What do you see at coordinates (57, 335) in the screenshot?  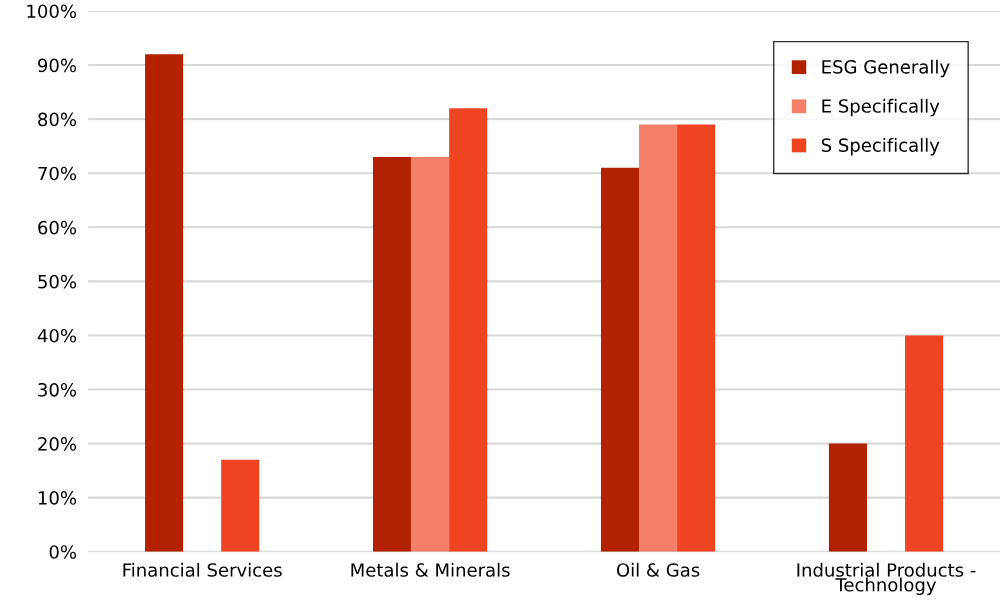 I see `y-tick-label: 40%` at bounding box center [57, 335].